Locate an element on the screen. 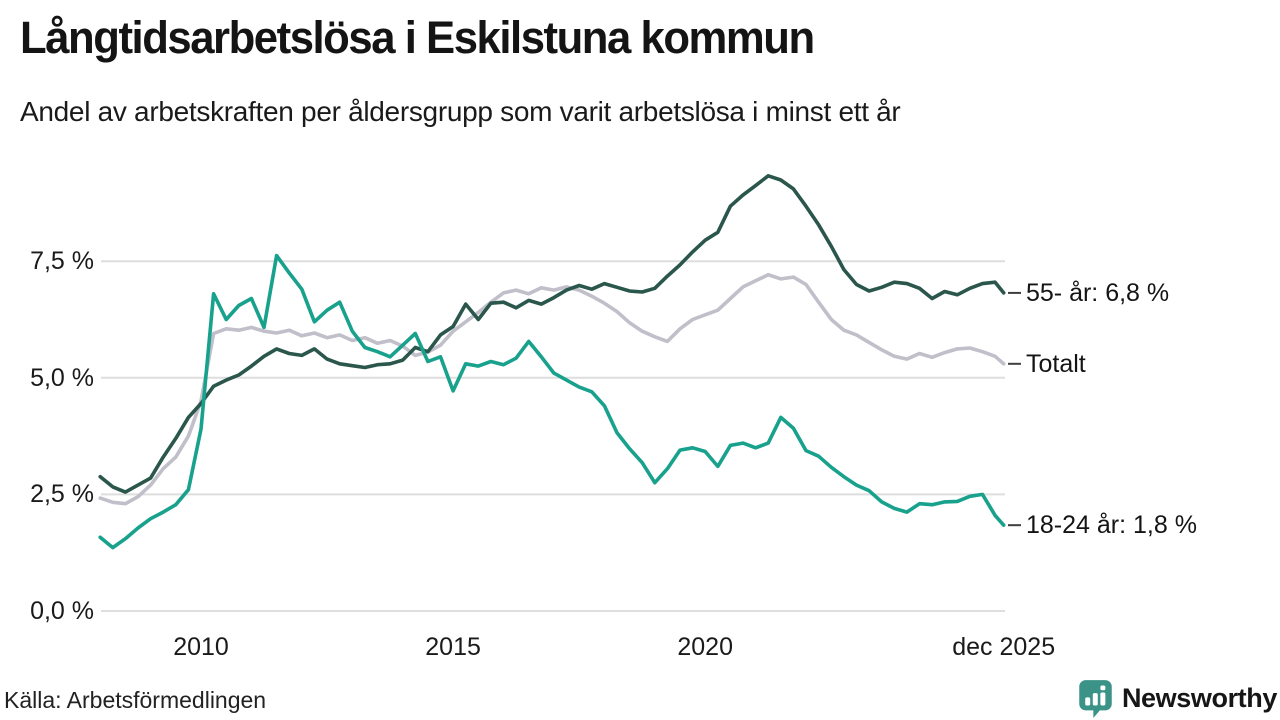  x-axis-tick-label: dec 2025 is located at coordinates (1004, 647).